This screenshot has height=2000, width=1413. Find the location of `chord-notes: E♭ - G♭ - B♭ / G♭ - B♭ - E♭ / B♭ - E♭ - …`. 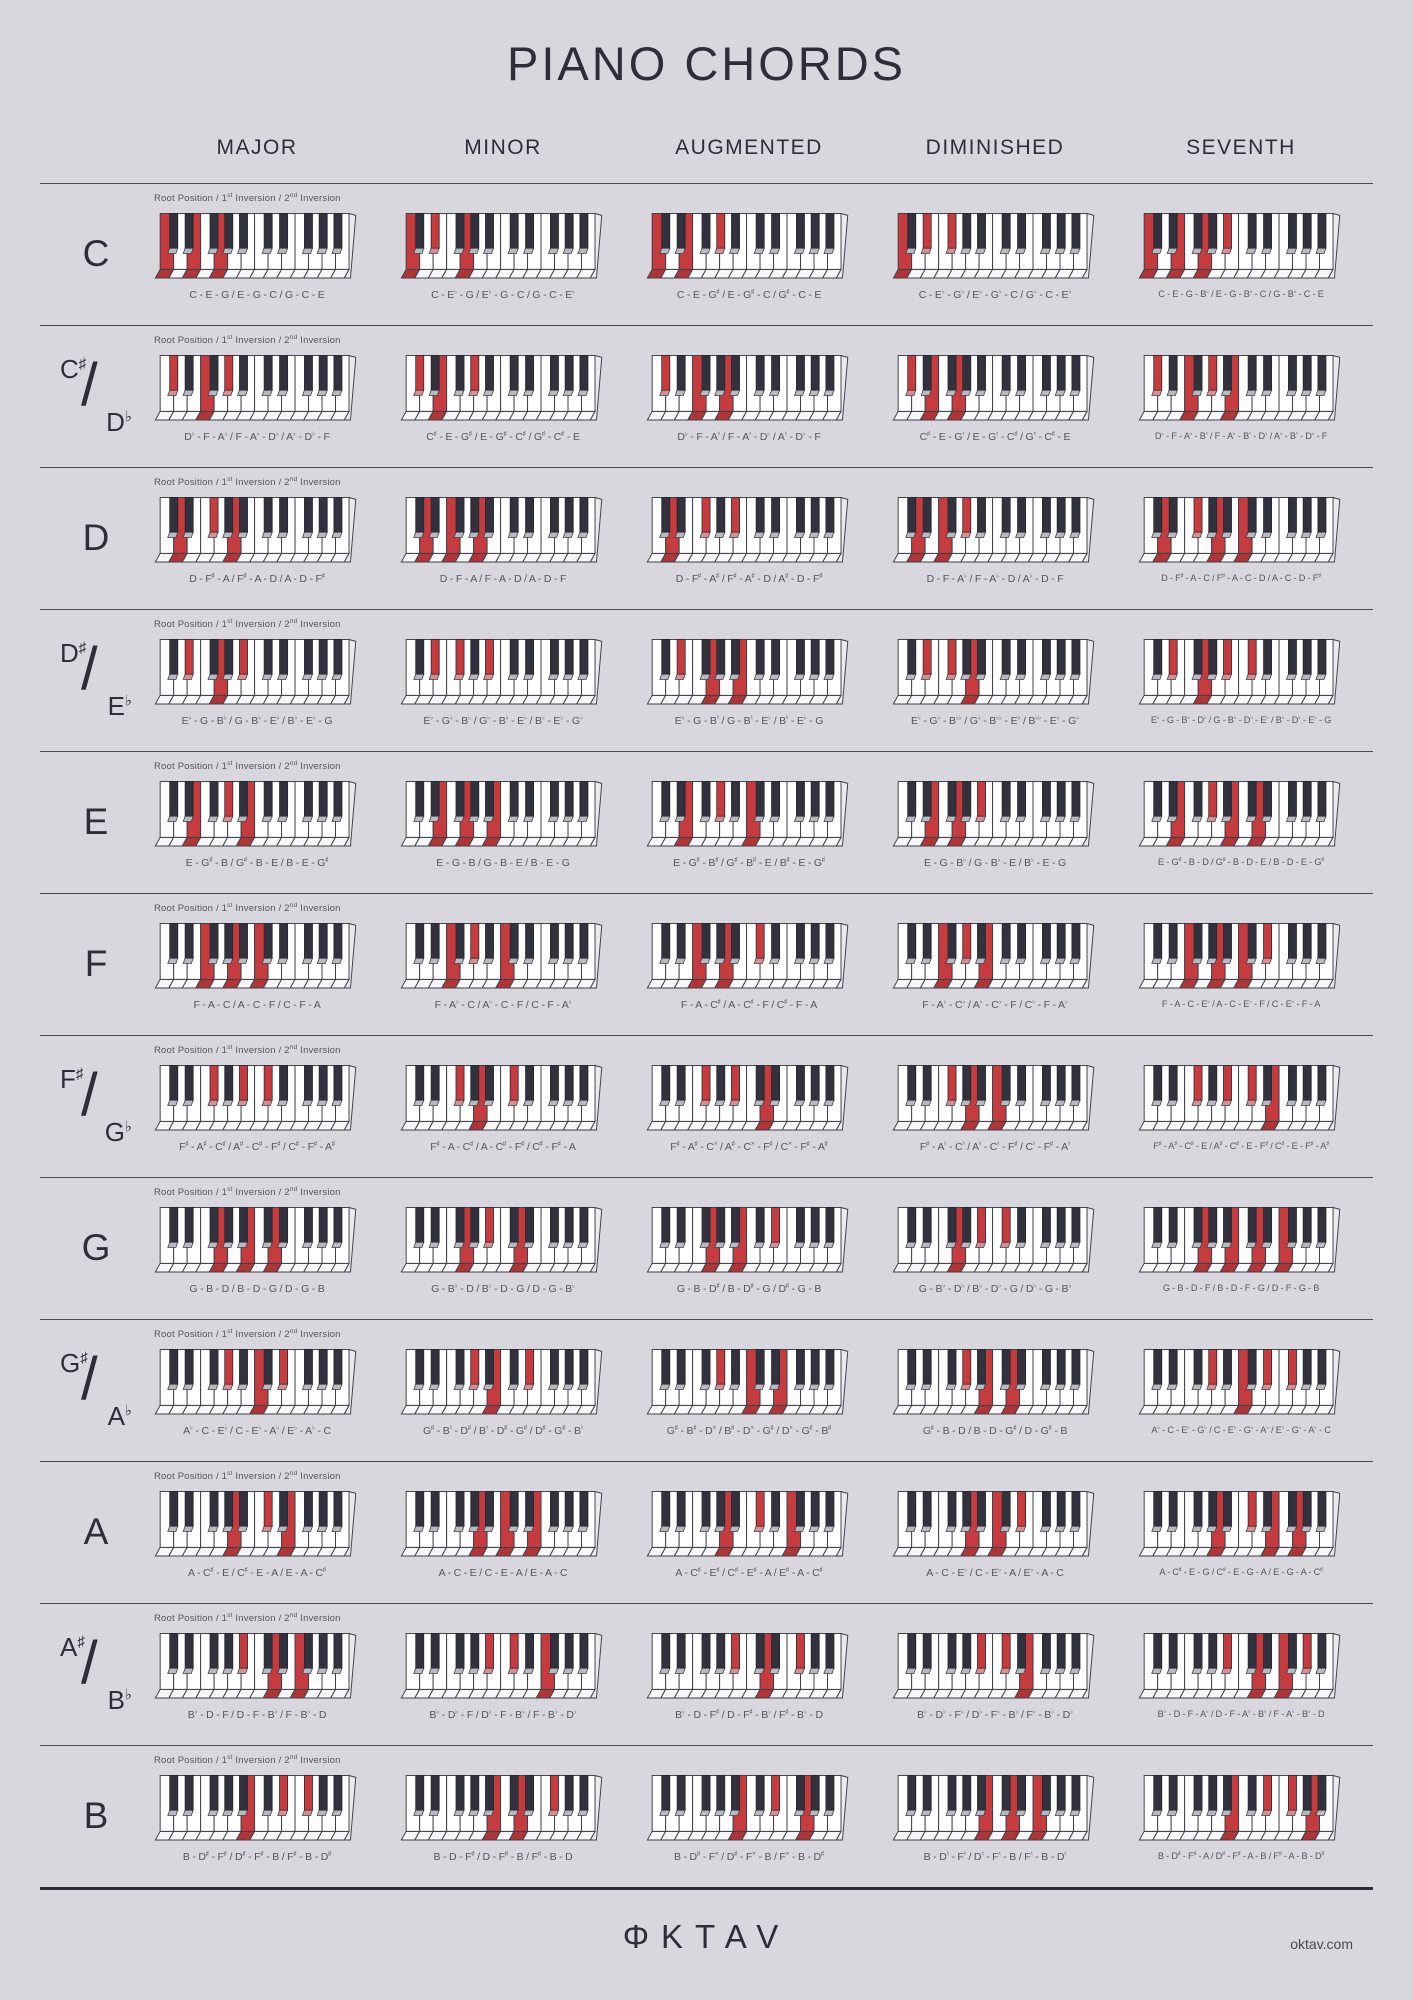

chord-notes: E♭ - G♭ - B♭ / G♭ - B♭ - E♭ / B♭ - E♭ - … is located at coordinates (503, 720).